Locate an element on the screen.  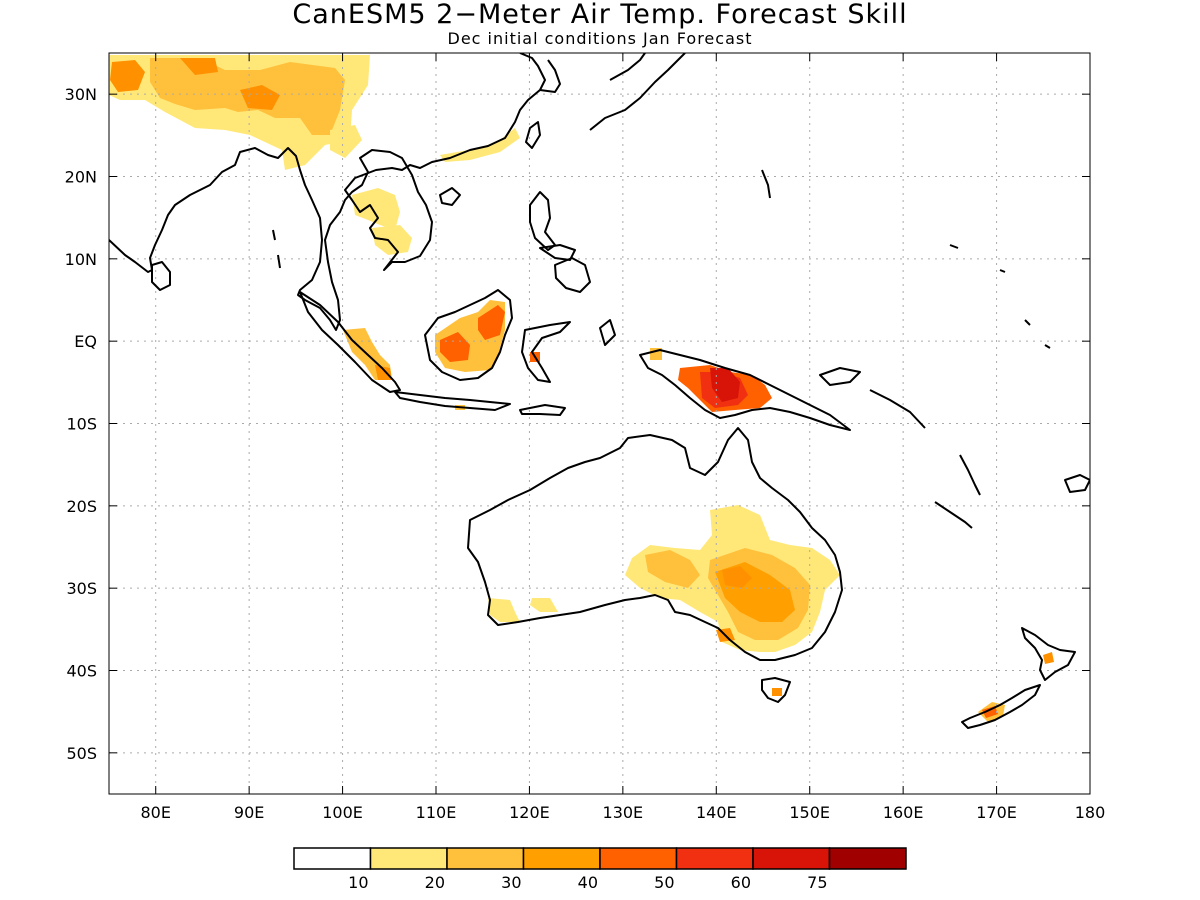
skill-region-tasmania is located at coordinates (777, 692).